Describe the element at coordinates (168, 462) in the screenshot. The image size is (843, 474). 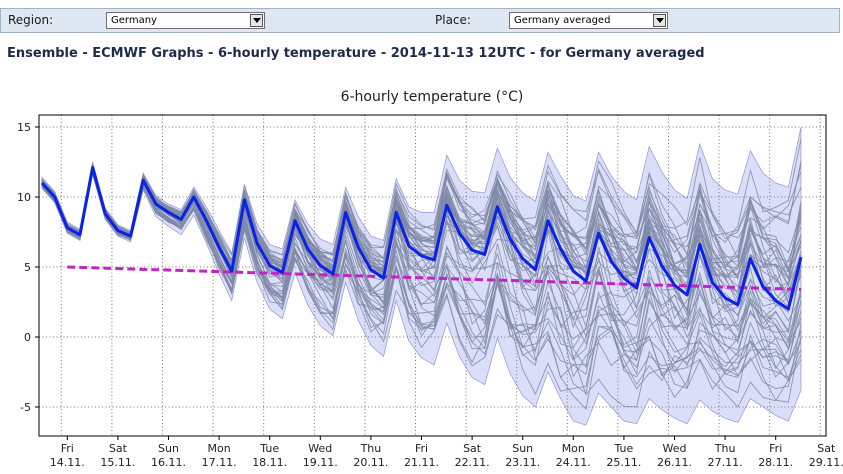
I see `x-tick-date: 16.11.` at that location.